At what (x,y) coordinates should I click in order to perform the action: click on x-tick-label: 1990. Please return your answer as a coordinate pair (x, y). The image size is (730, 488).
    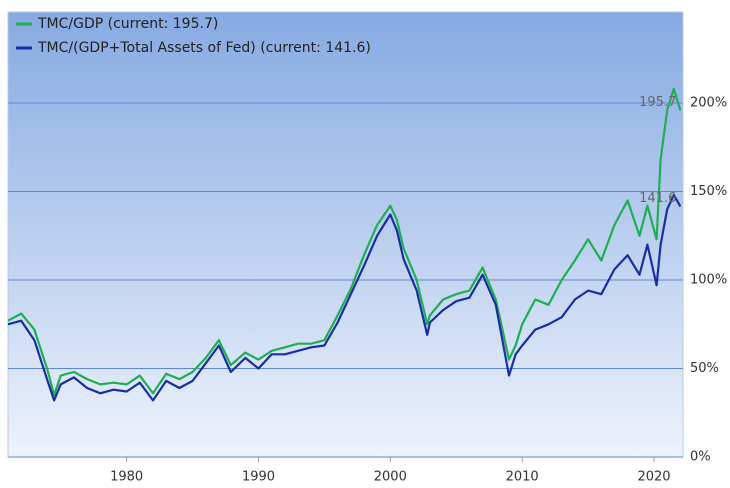
    Looking at the image, I should click on (258, 477).